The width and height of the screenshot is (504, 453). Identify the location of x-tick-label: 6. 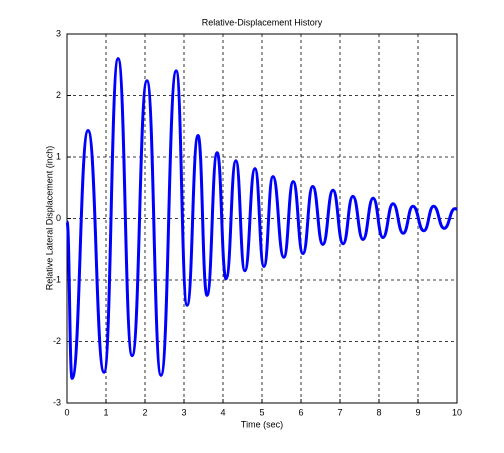
(300, 412).